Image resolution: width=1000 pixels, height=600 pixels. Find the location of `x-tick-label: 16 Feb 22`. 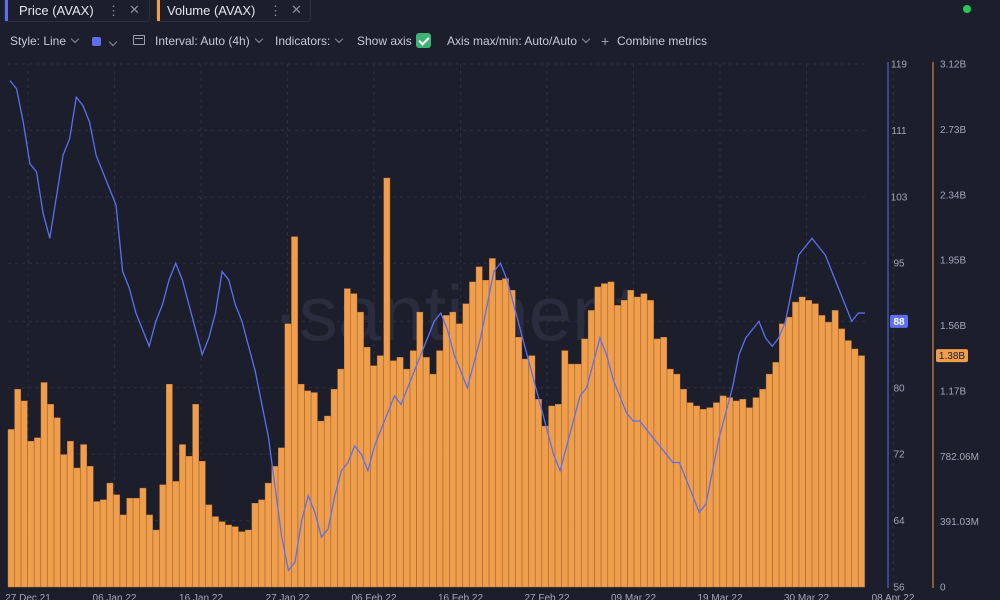

x-tick-label: 16 Feb 22 is located at coordinates (460, 596).